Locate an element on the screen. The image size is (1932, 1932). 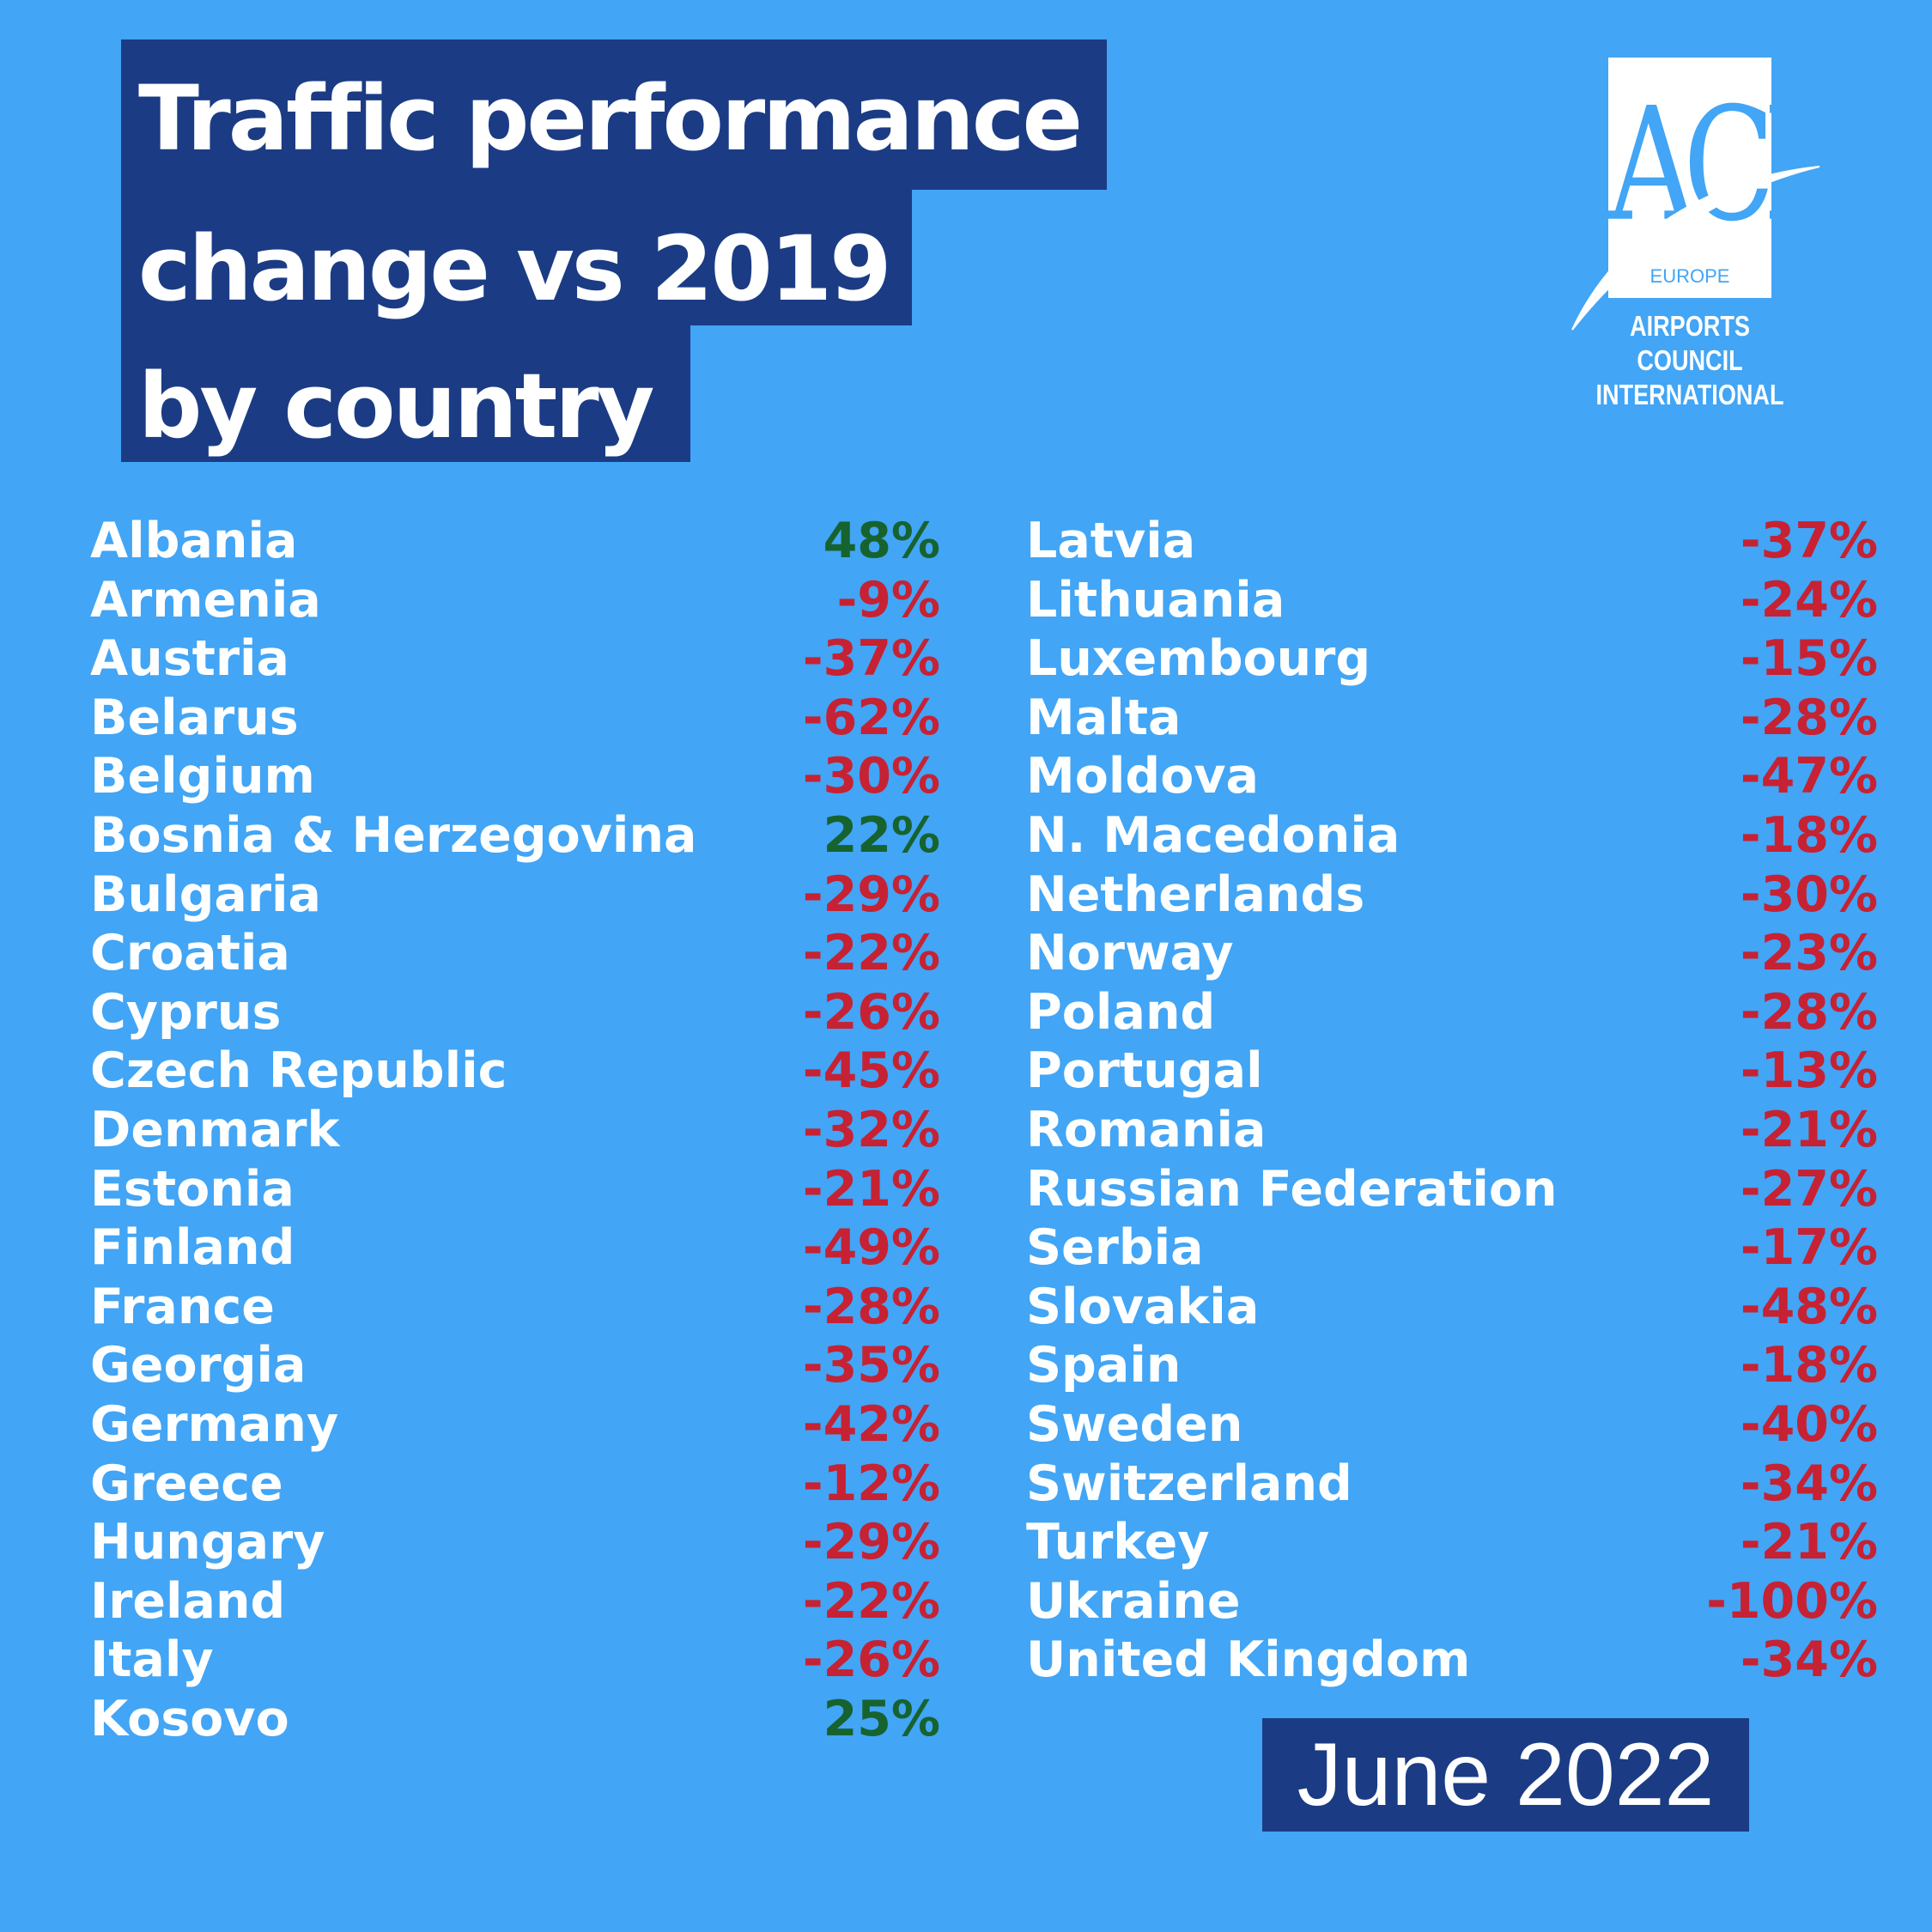
logo-org-name: AIRPORTS COUNCIL INTERNATIONAL is located at coordinates (1690, 360).